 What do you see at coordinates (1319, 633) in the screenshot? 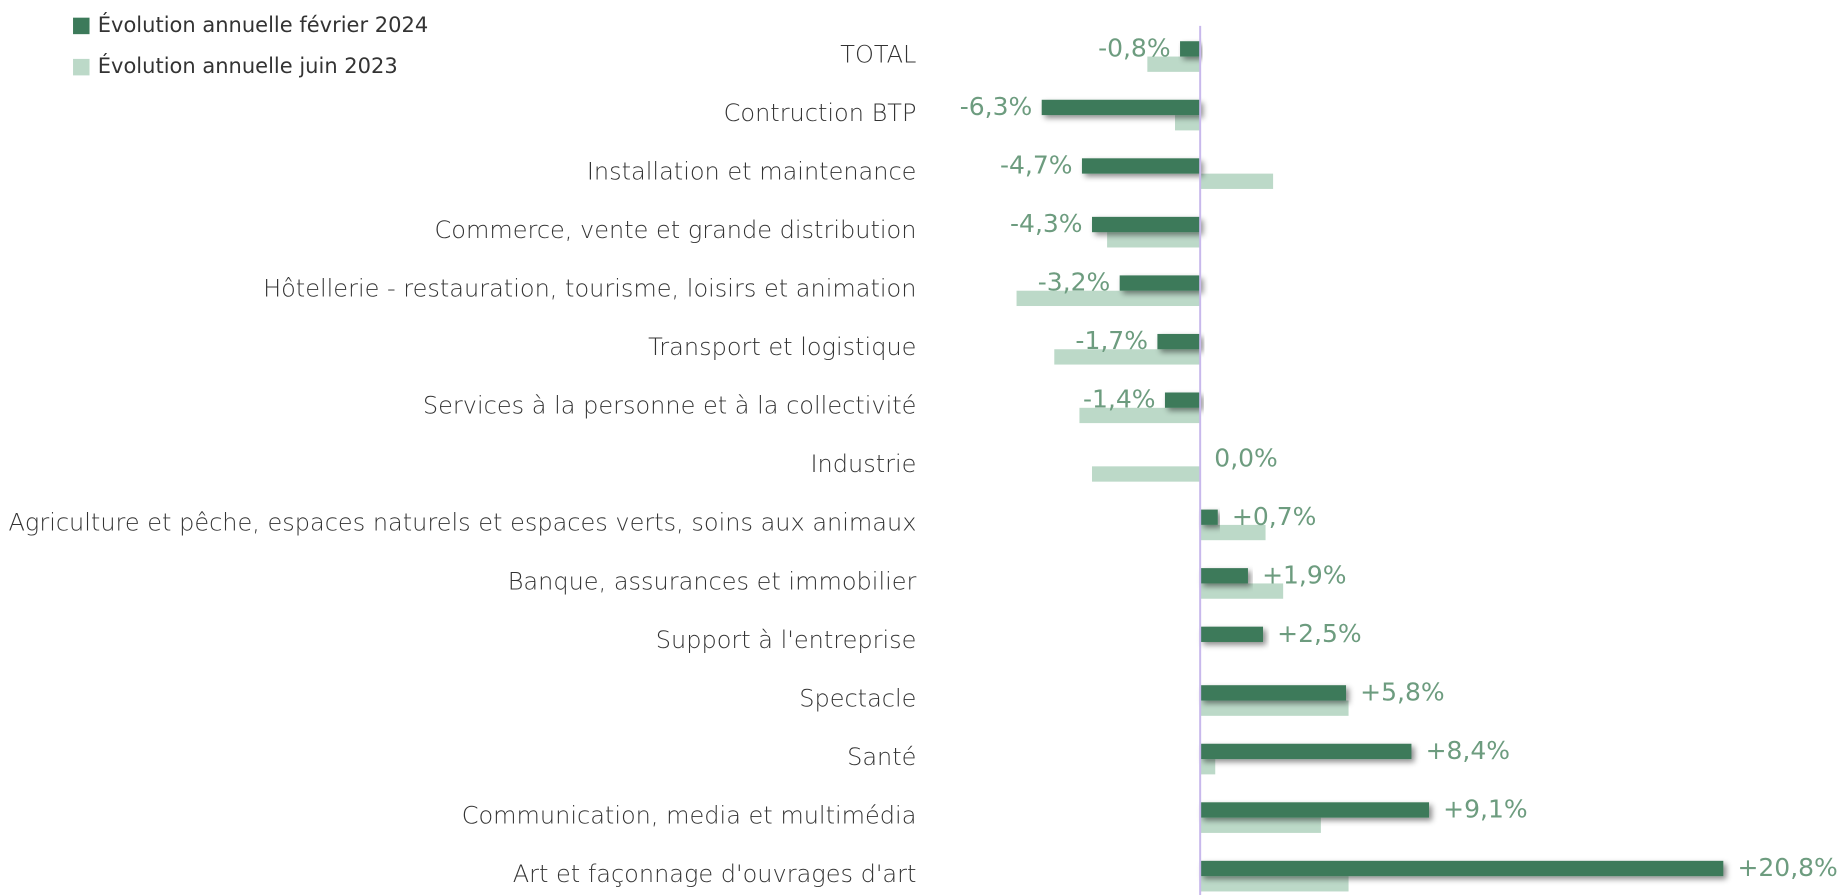
I see `value-label: +2,5%` at bounding box center [1319, 633].